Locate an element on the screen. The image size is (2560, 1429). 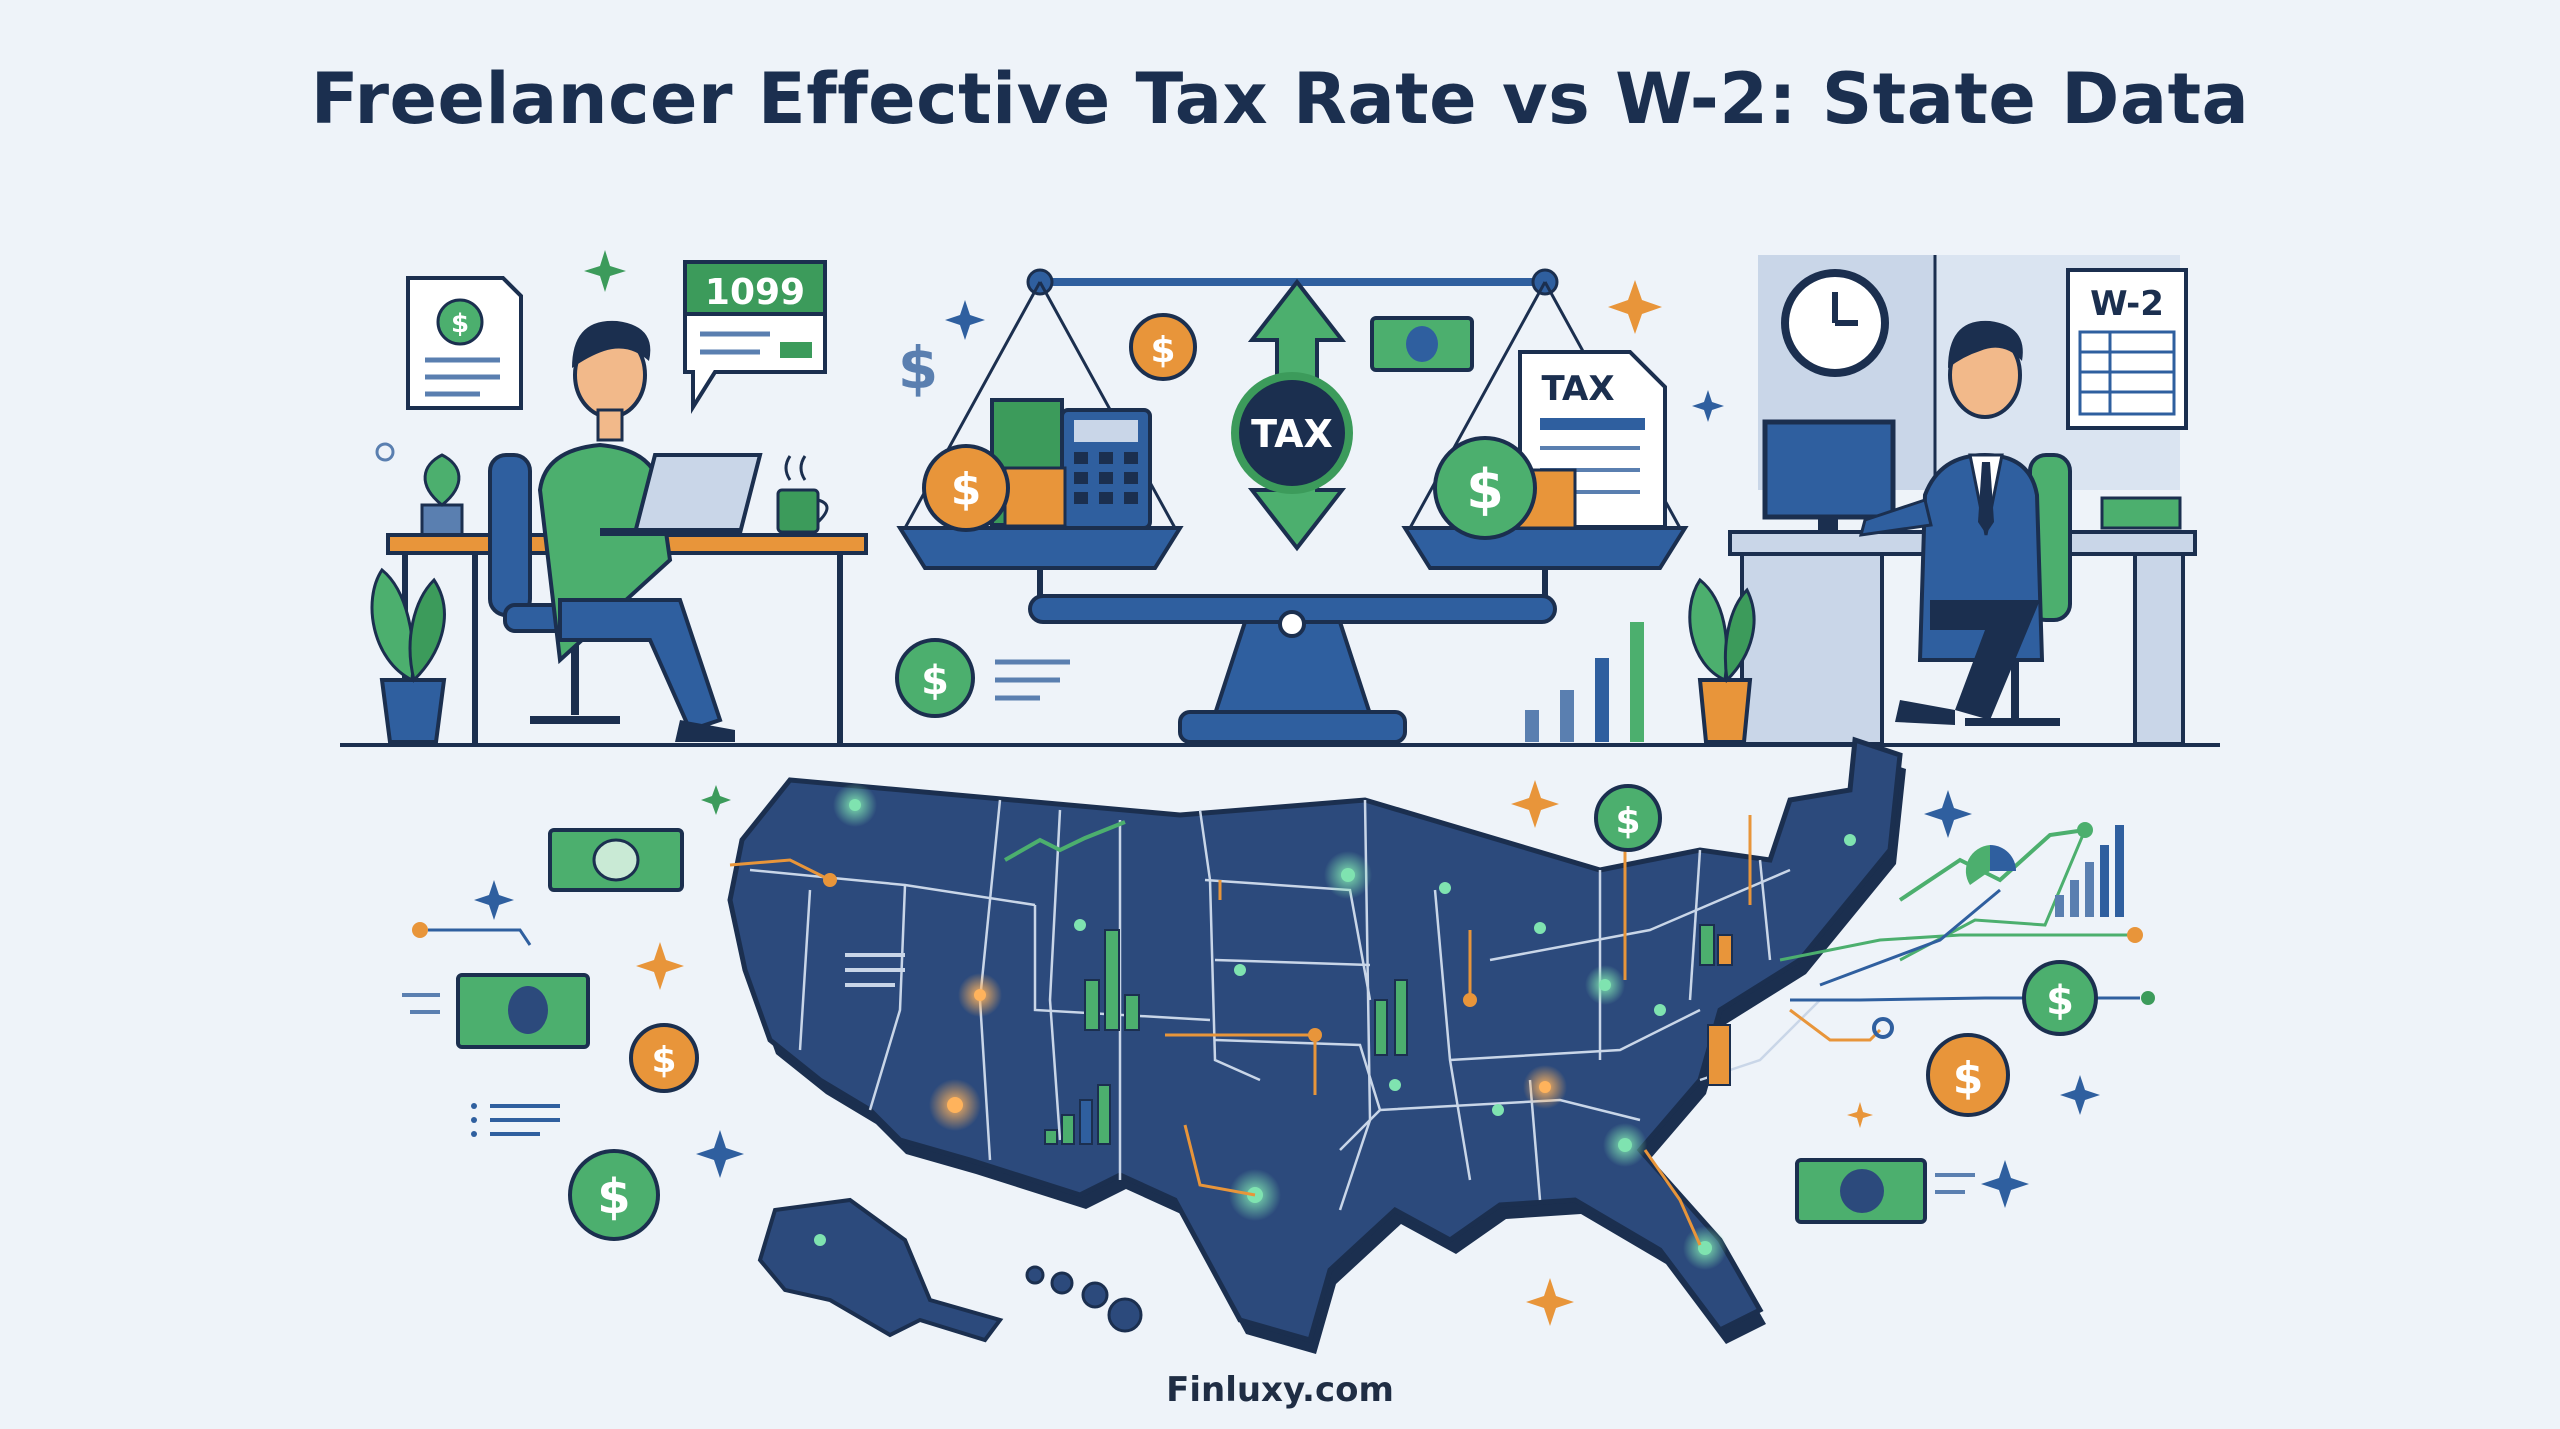
sparkle-icon is located at coordinates (605, 271).